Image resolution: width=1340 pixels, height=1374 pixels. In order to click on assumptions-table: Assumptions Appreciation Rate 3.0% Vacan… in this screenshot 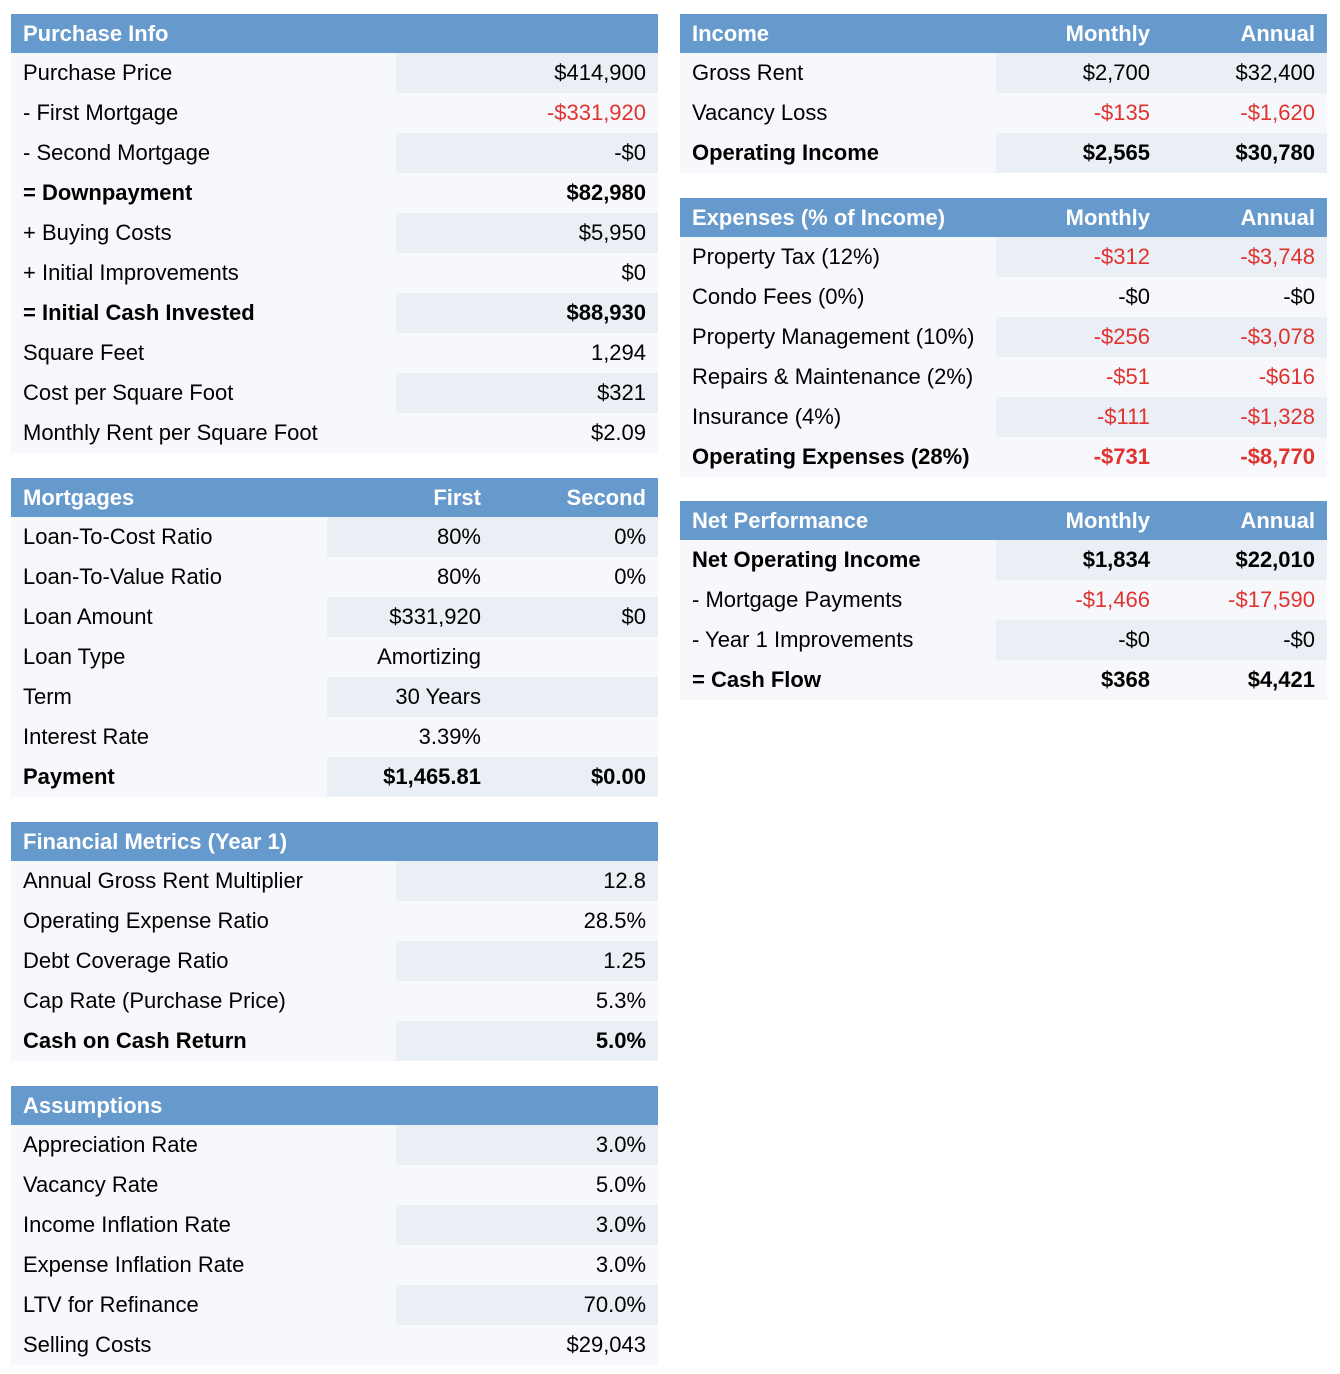, I will do `click(335, 1225)`.